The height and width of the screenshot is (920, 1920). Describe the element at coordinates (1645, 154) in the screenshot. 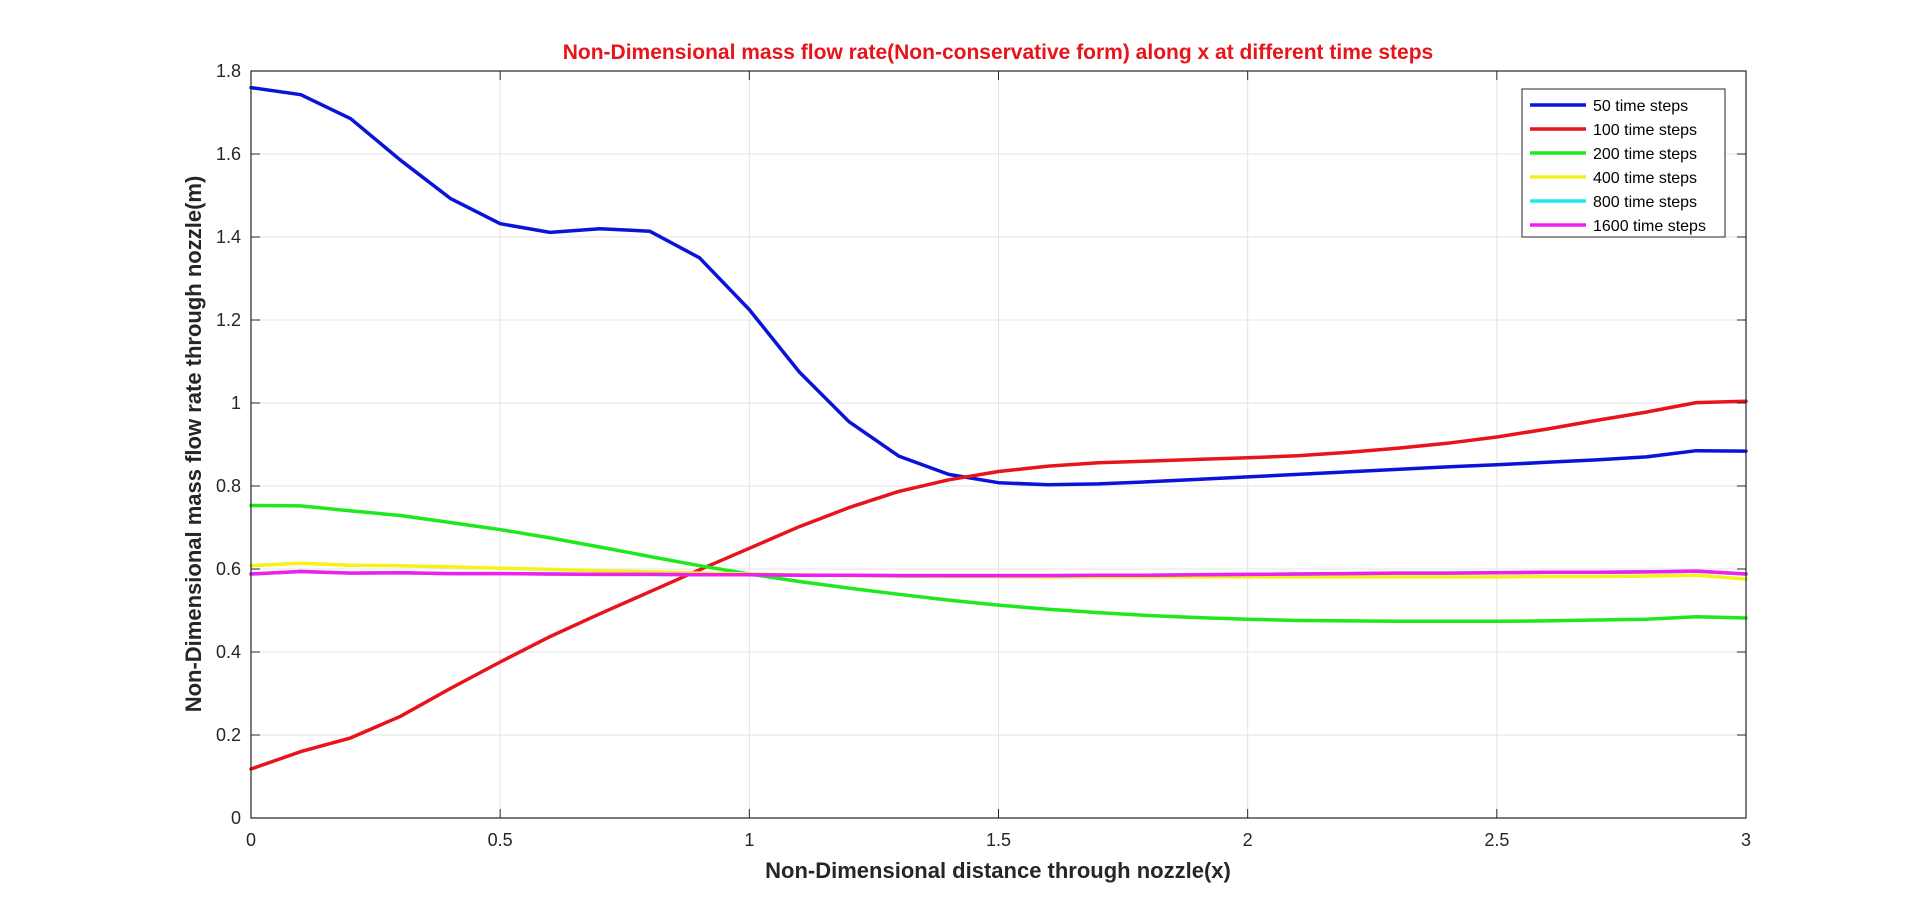

I see `legend-label-3: 200 time steps` at that location.